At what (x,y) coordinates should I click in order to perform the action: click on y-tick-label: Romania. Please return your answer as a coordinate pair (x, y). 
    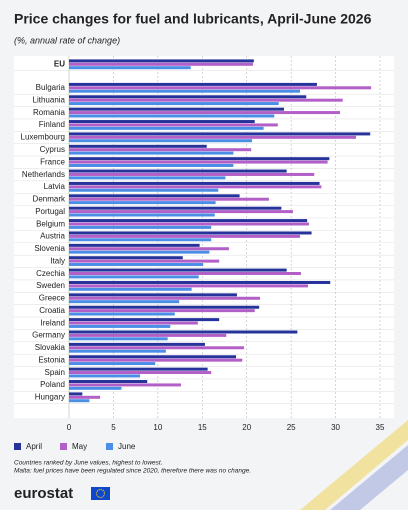
    Looking at the image, I should click on (49, 112).